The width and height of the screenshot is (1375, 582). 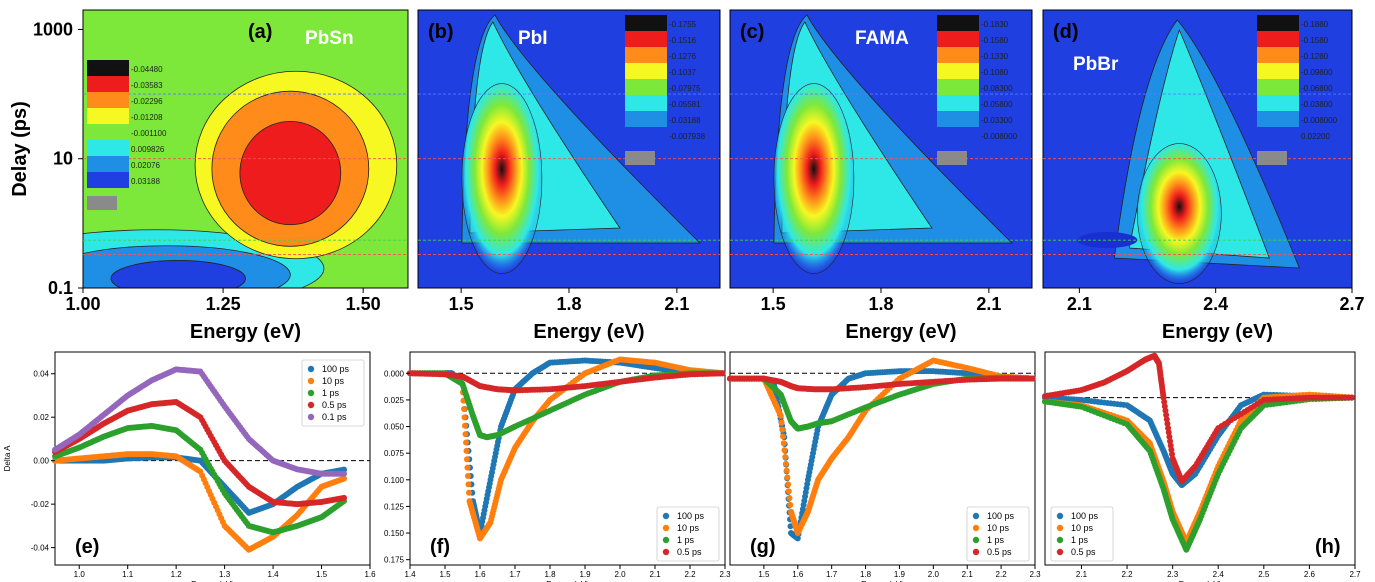 What do you see at coordinates (145, 181) in the screenshot?
I see `colorbar-label: 0.03188` at bounding box center [145, 181].